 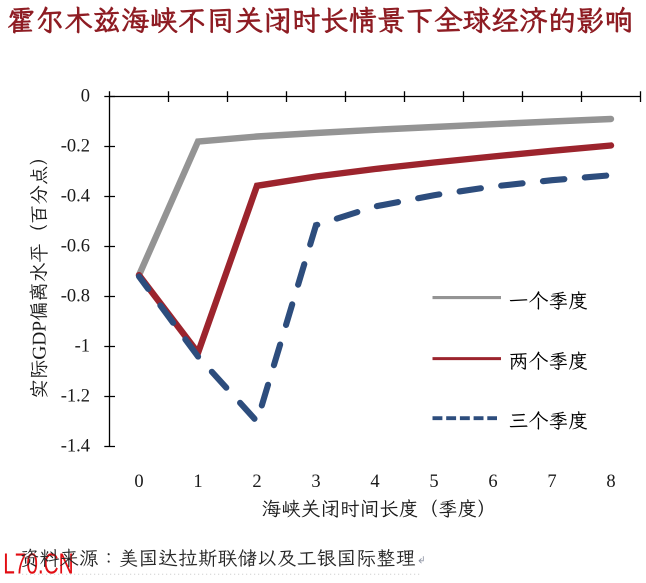 I want to click on svg-text: -0.4, so click(x=75, y=197).